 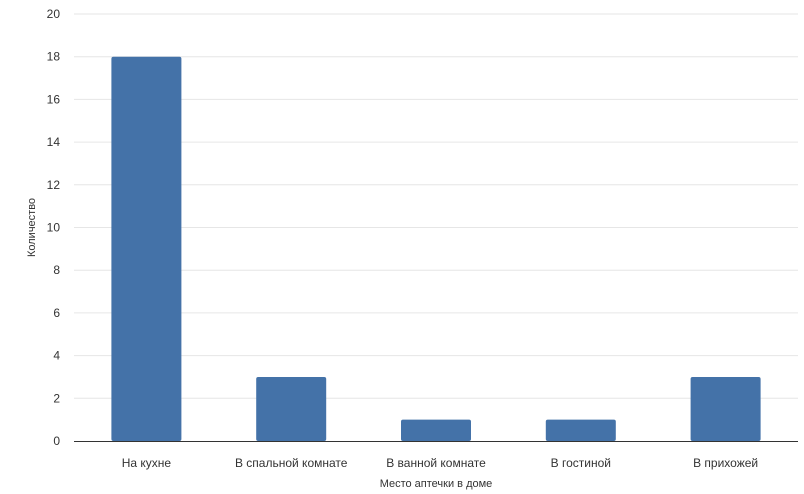 What do you see at coordinates (56, 441) in the screenshot?
I see `y-tick-label: 0` at bounding box center [56, 441].